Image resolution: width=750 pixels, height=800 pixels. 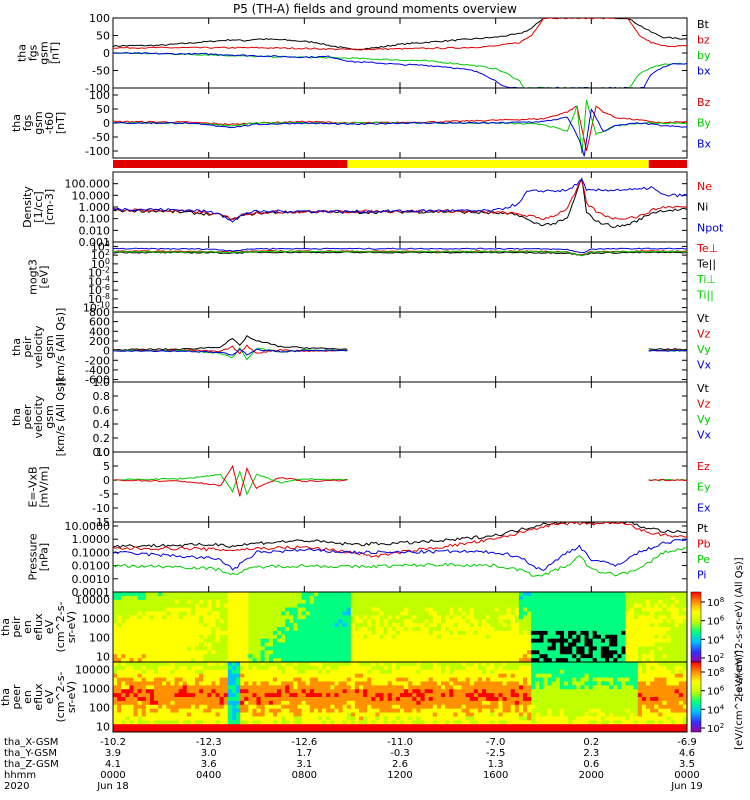 I want to click on y-axis-label-line: (cm^2-s-, so click(x=60, y=627).